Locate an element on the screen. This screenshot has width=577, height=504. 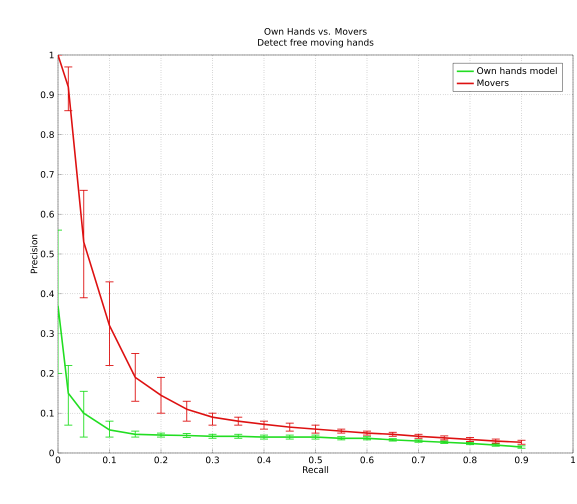
x-tick-label: 0 is located at coordinates (58, 460).